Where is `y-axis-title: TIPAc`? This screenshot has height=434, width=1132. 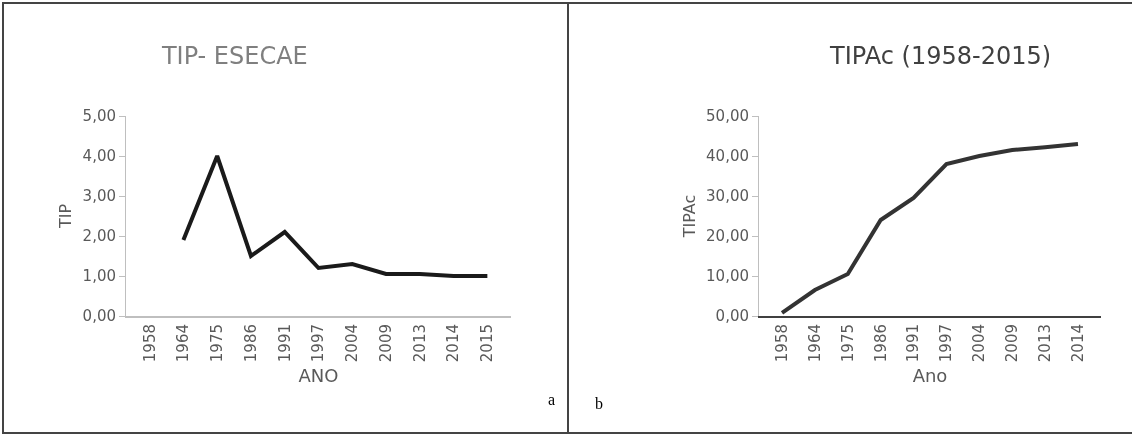
y-axis-title: TIPAc is located at coordinates (689, 216).